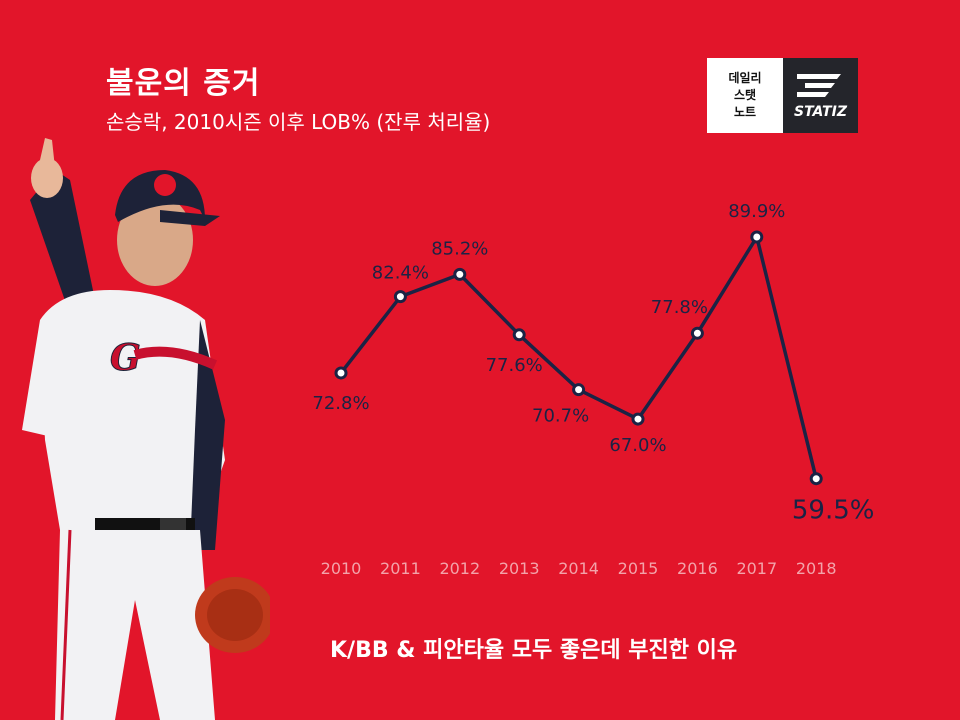 The width and height of the screenshot is (960, 720). What do you see at coordinates (833, 511) in the screenshot?
I see `value-label-2018: 59.5%` at bounding box center [833, 511].